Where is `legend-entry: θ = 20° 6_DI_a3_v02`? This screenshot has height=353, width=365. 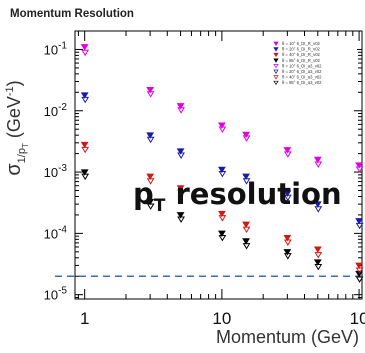 legend-entry: θ = 20° 6_DI_a3_v02 is located at coordinates (302, 71).